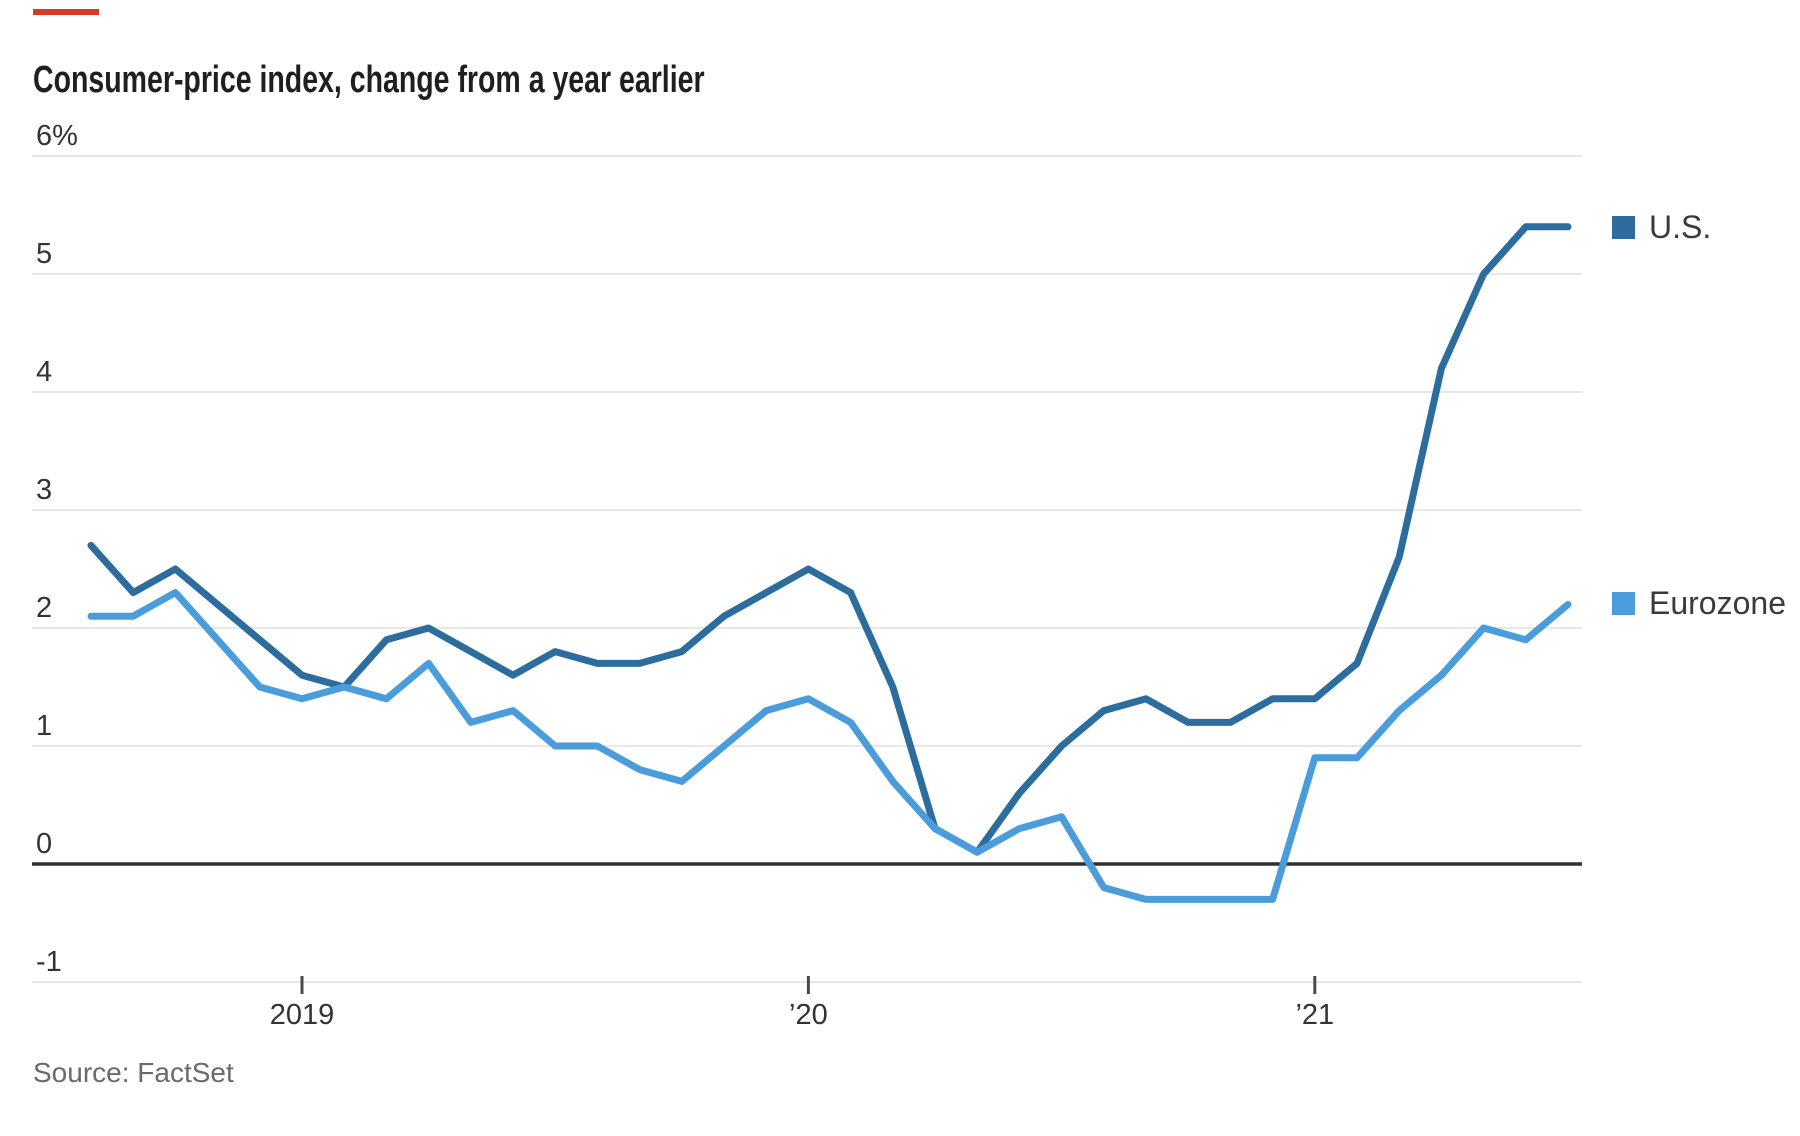 Image resolution: width=1800 pixels, height=1136 pixels. What do you see at coordinates (1623, 227) in the screenshot?
I see `us-legend-swatch` at bounding box center [1623, 227].